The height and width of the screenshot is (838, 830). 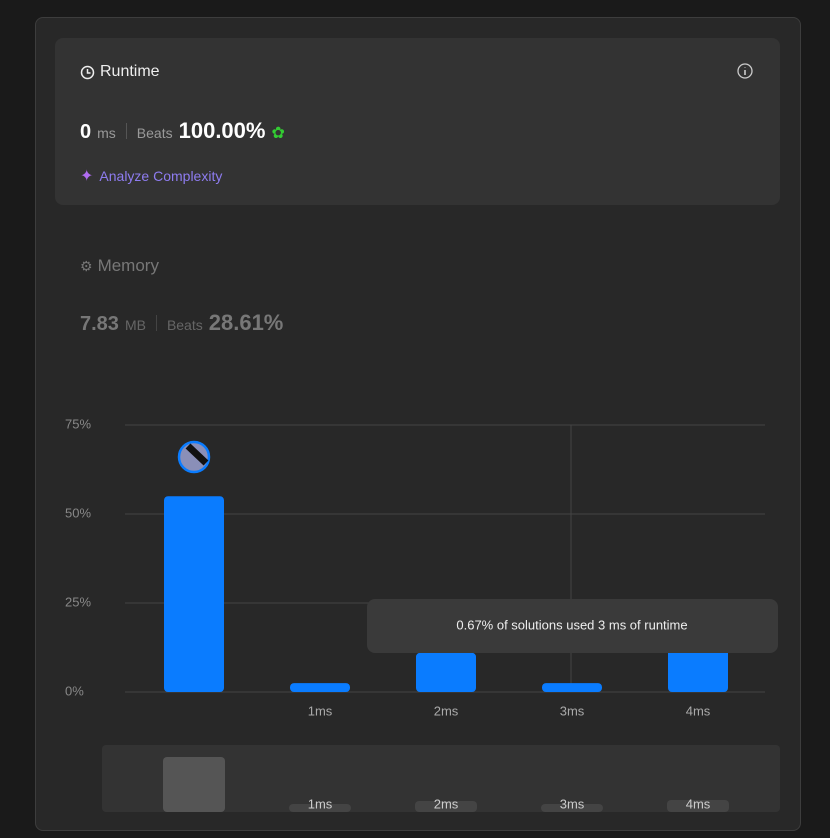 What do you see at coordinates (106, 133) in the screenshot?
I see `runtime-unit: ms` at bounding box center [106, 133].